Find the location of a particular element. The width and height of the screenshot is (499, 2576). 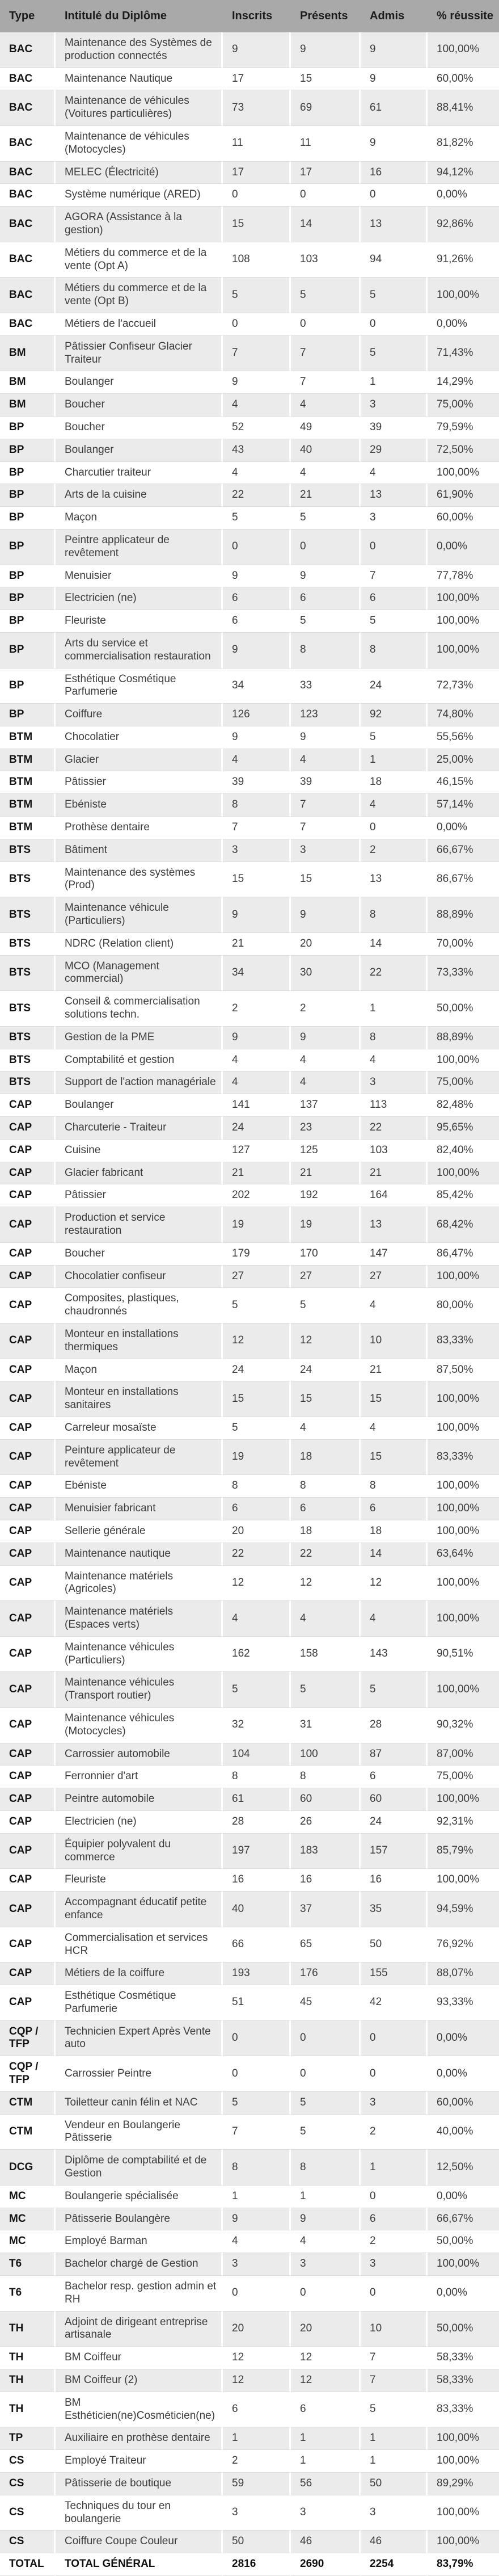

cell-inscrits: 7 is located at coordinates (257, 2132).